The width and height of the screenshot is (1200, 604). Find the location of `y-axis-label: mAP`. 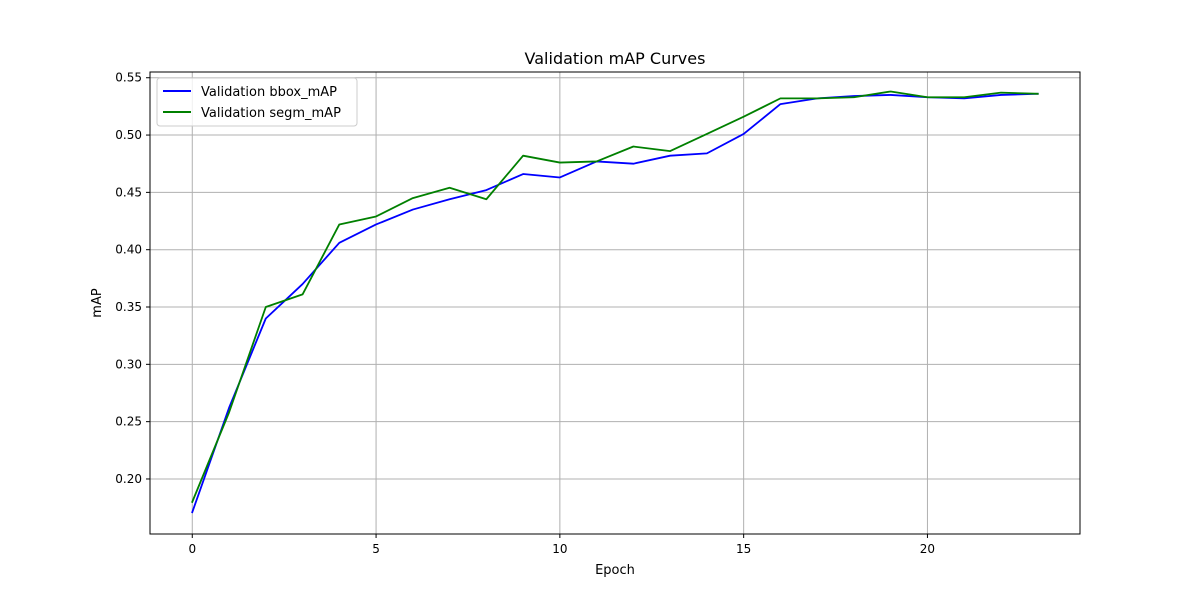

y-axis-label: mAP is located at coordinates (97, 303).